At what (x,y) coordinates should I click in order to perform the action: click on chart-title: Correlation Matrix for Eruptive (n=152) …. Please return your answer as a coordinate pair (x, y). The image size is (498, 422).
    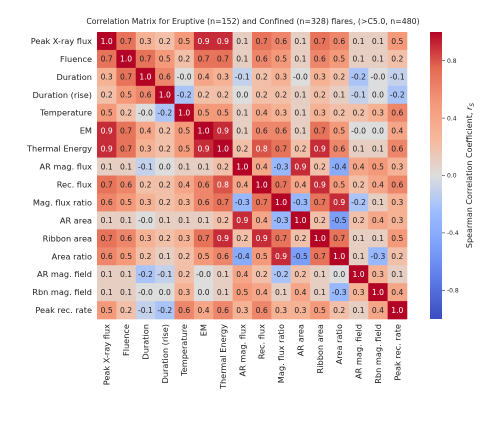
    Looking at the image, I should click on (252, 21).